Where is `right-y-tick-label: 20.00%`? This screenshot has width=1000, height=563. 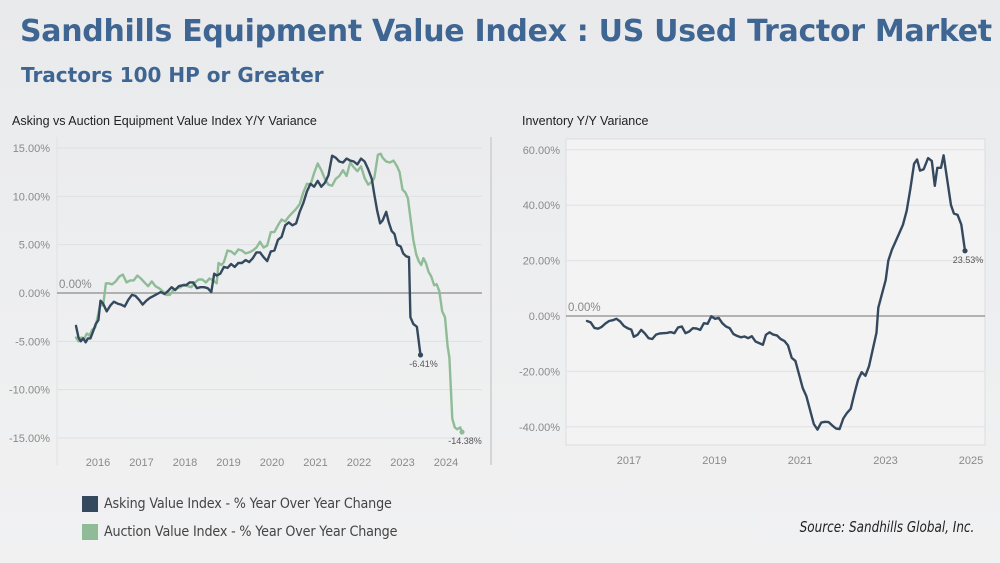
right-y-tick-label: 20.00% is located at coordinates (542, 262).